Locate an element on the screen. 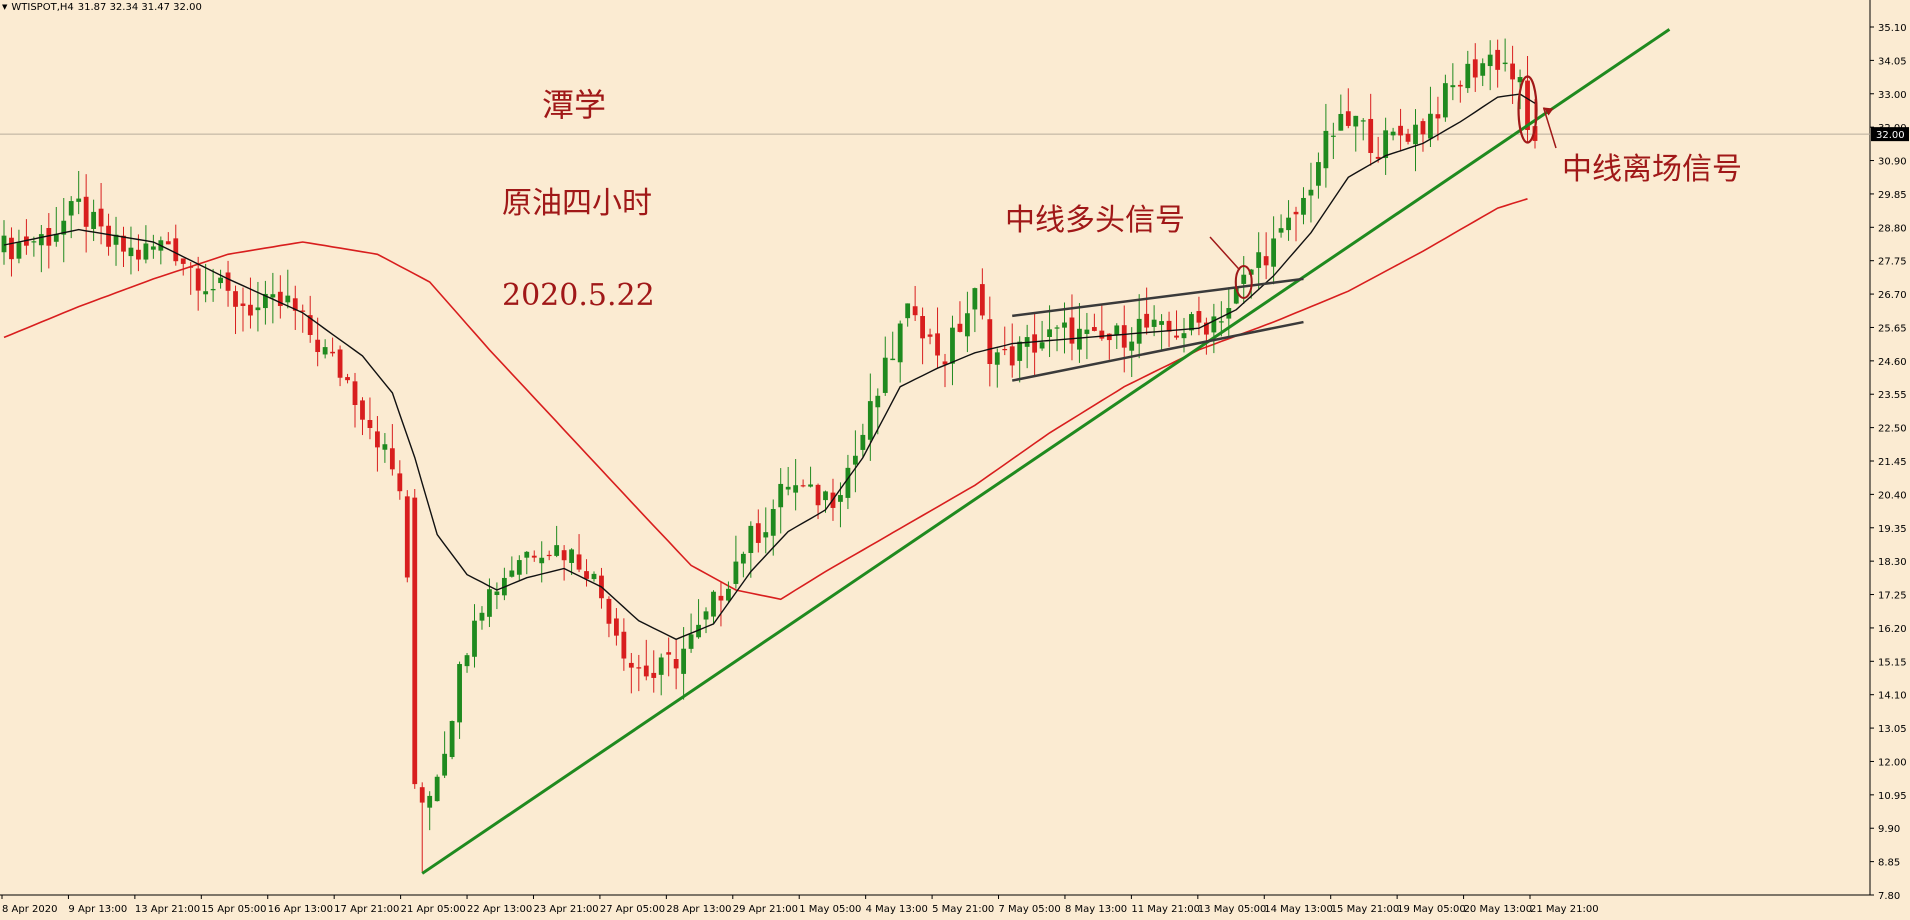 This screenshot has height=920, width=1910. exit-signal-marker is located at coordinates (1527, 109).